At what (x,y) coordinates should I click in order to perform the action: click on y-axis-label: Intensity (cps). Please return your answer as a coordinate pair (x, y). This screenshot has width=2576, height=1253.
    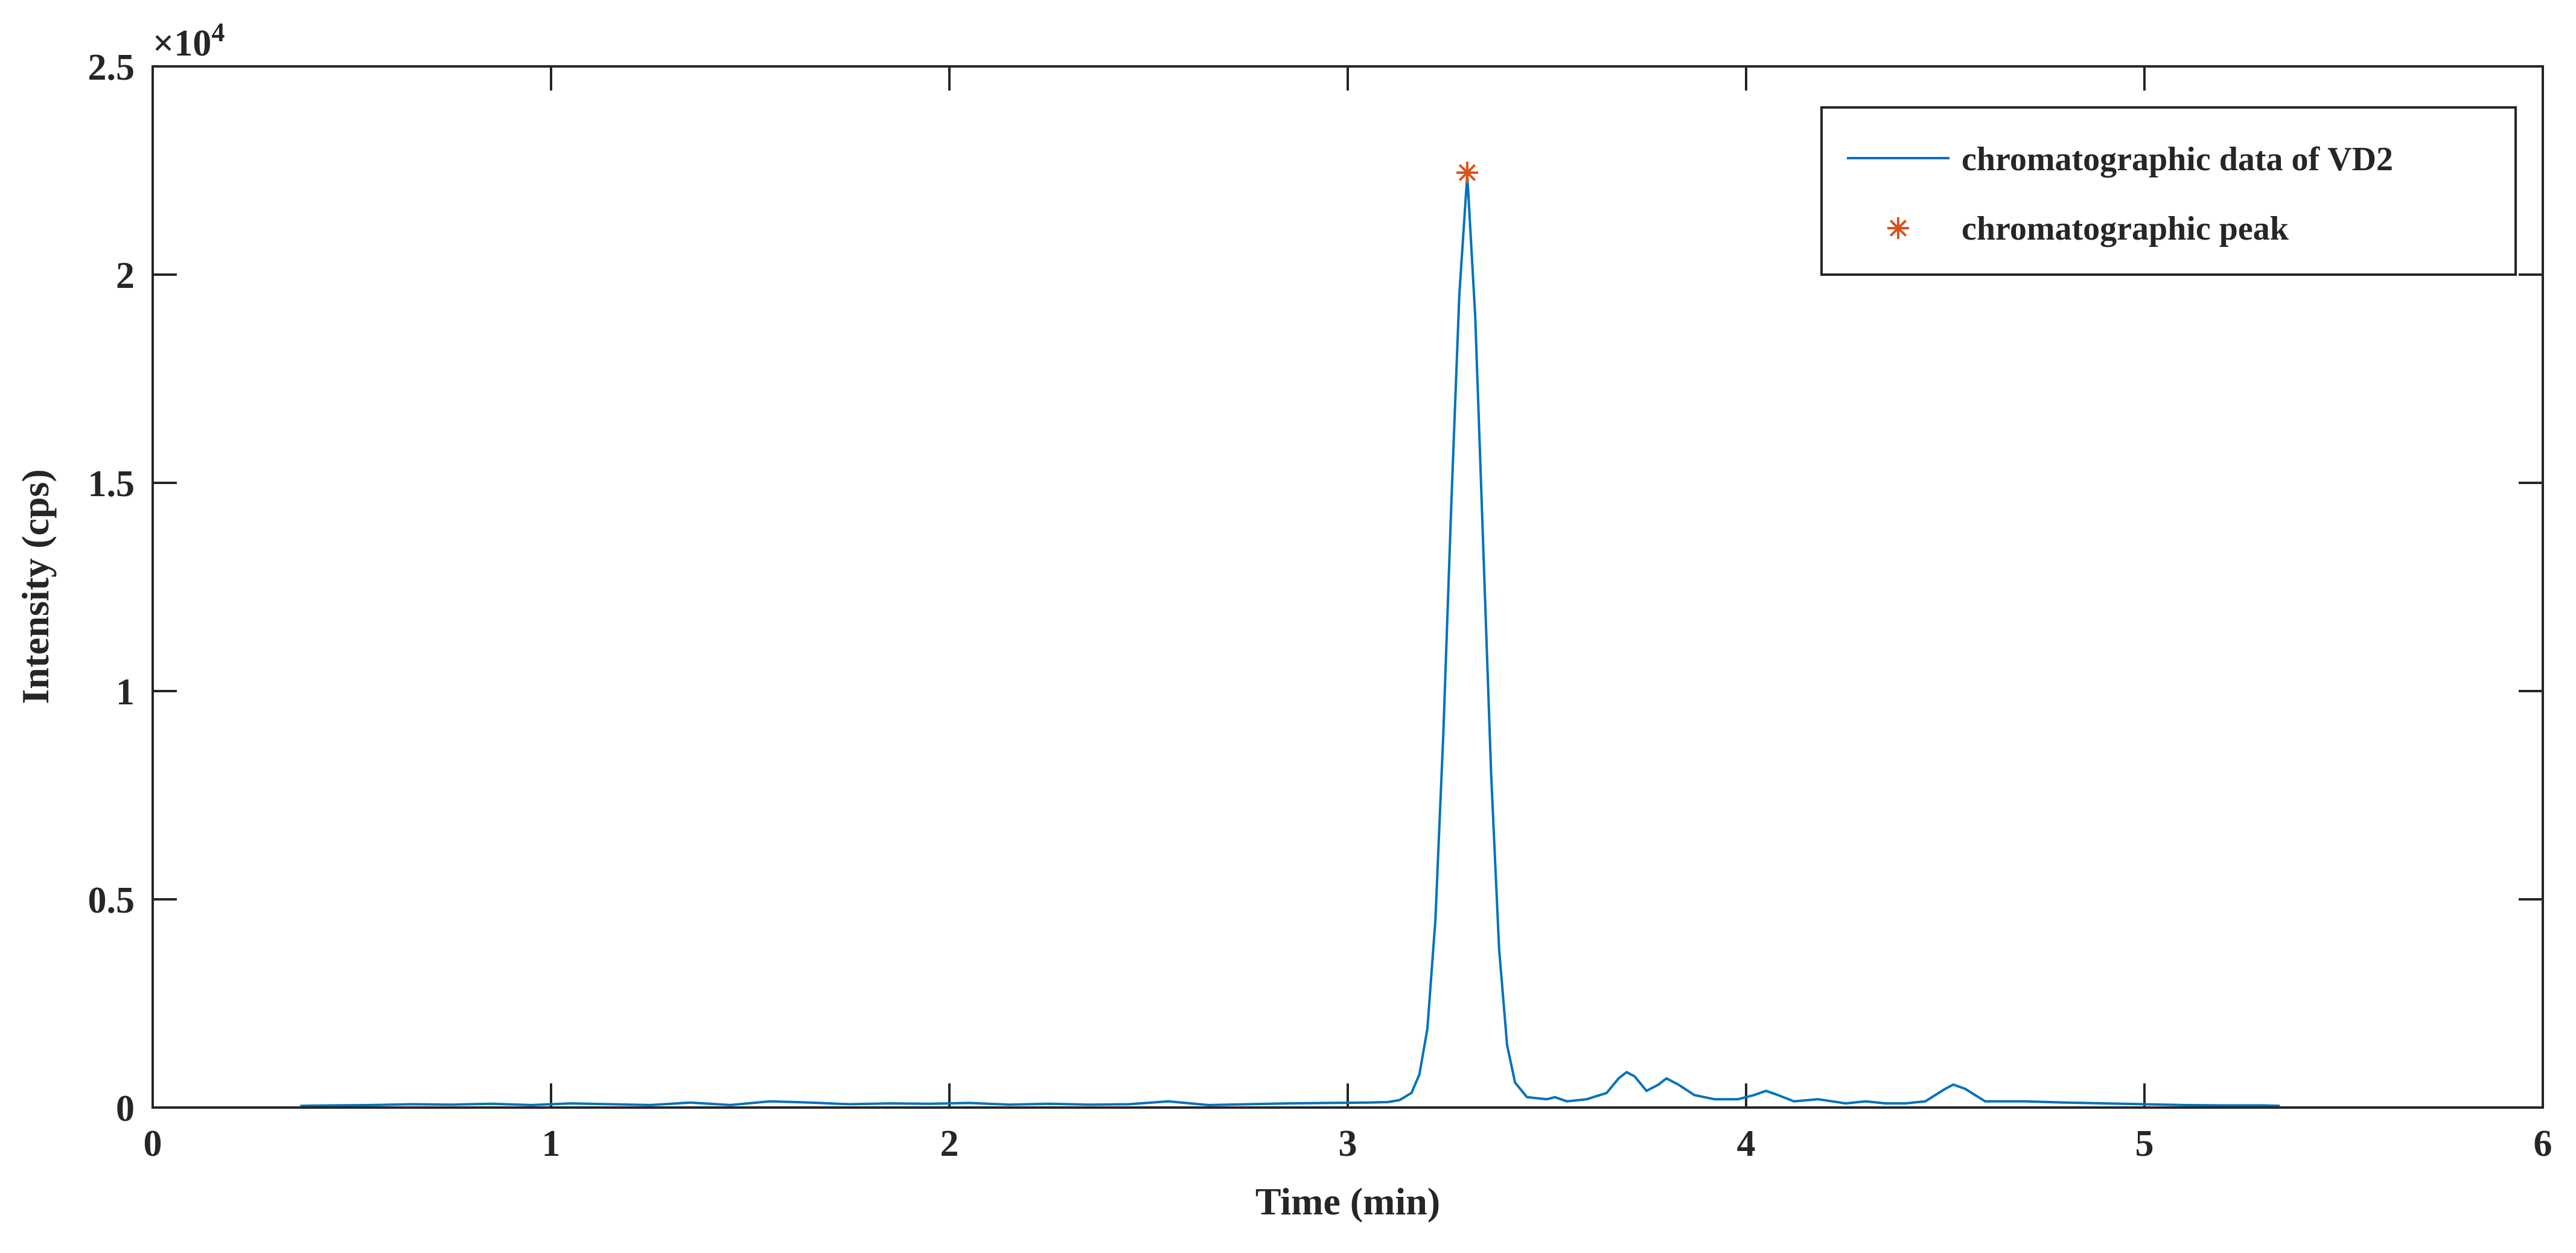
    Looking at the image, I should click on (35, 586).